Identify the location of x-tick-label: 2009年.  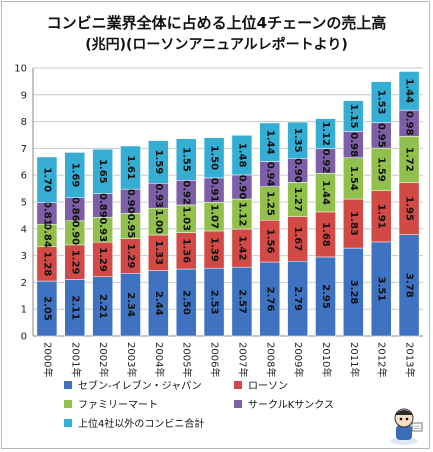
(298, 359).